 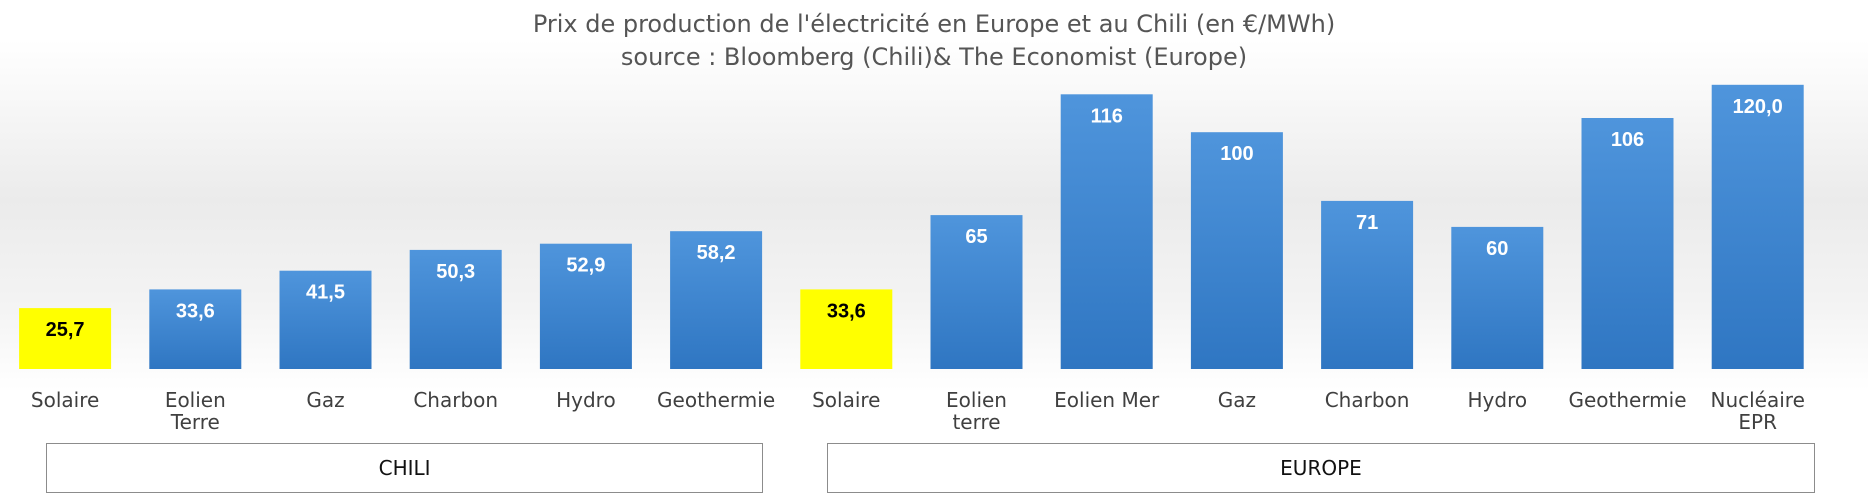 I want to click on data-label: 106, so click(x=1627, y=140).